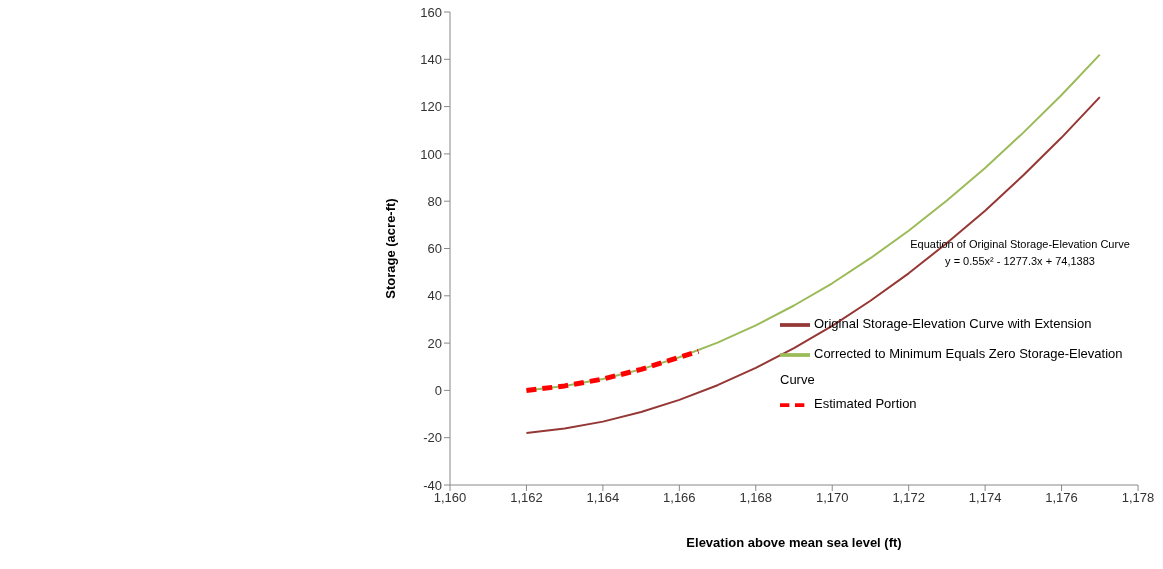 This screenshot has height=569, width=1163. I want to click on x-tick-label: 1,166, so click(679, 498).